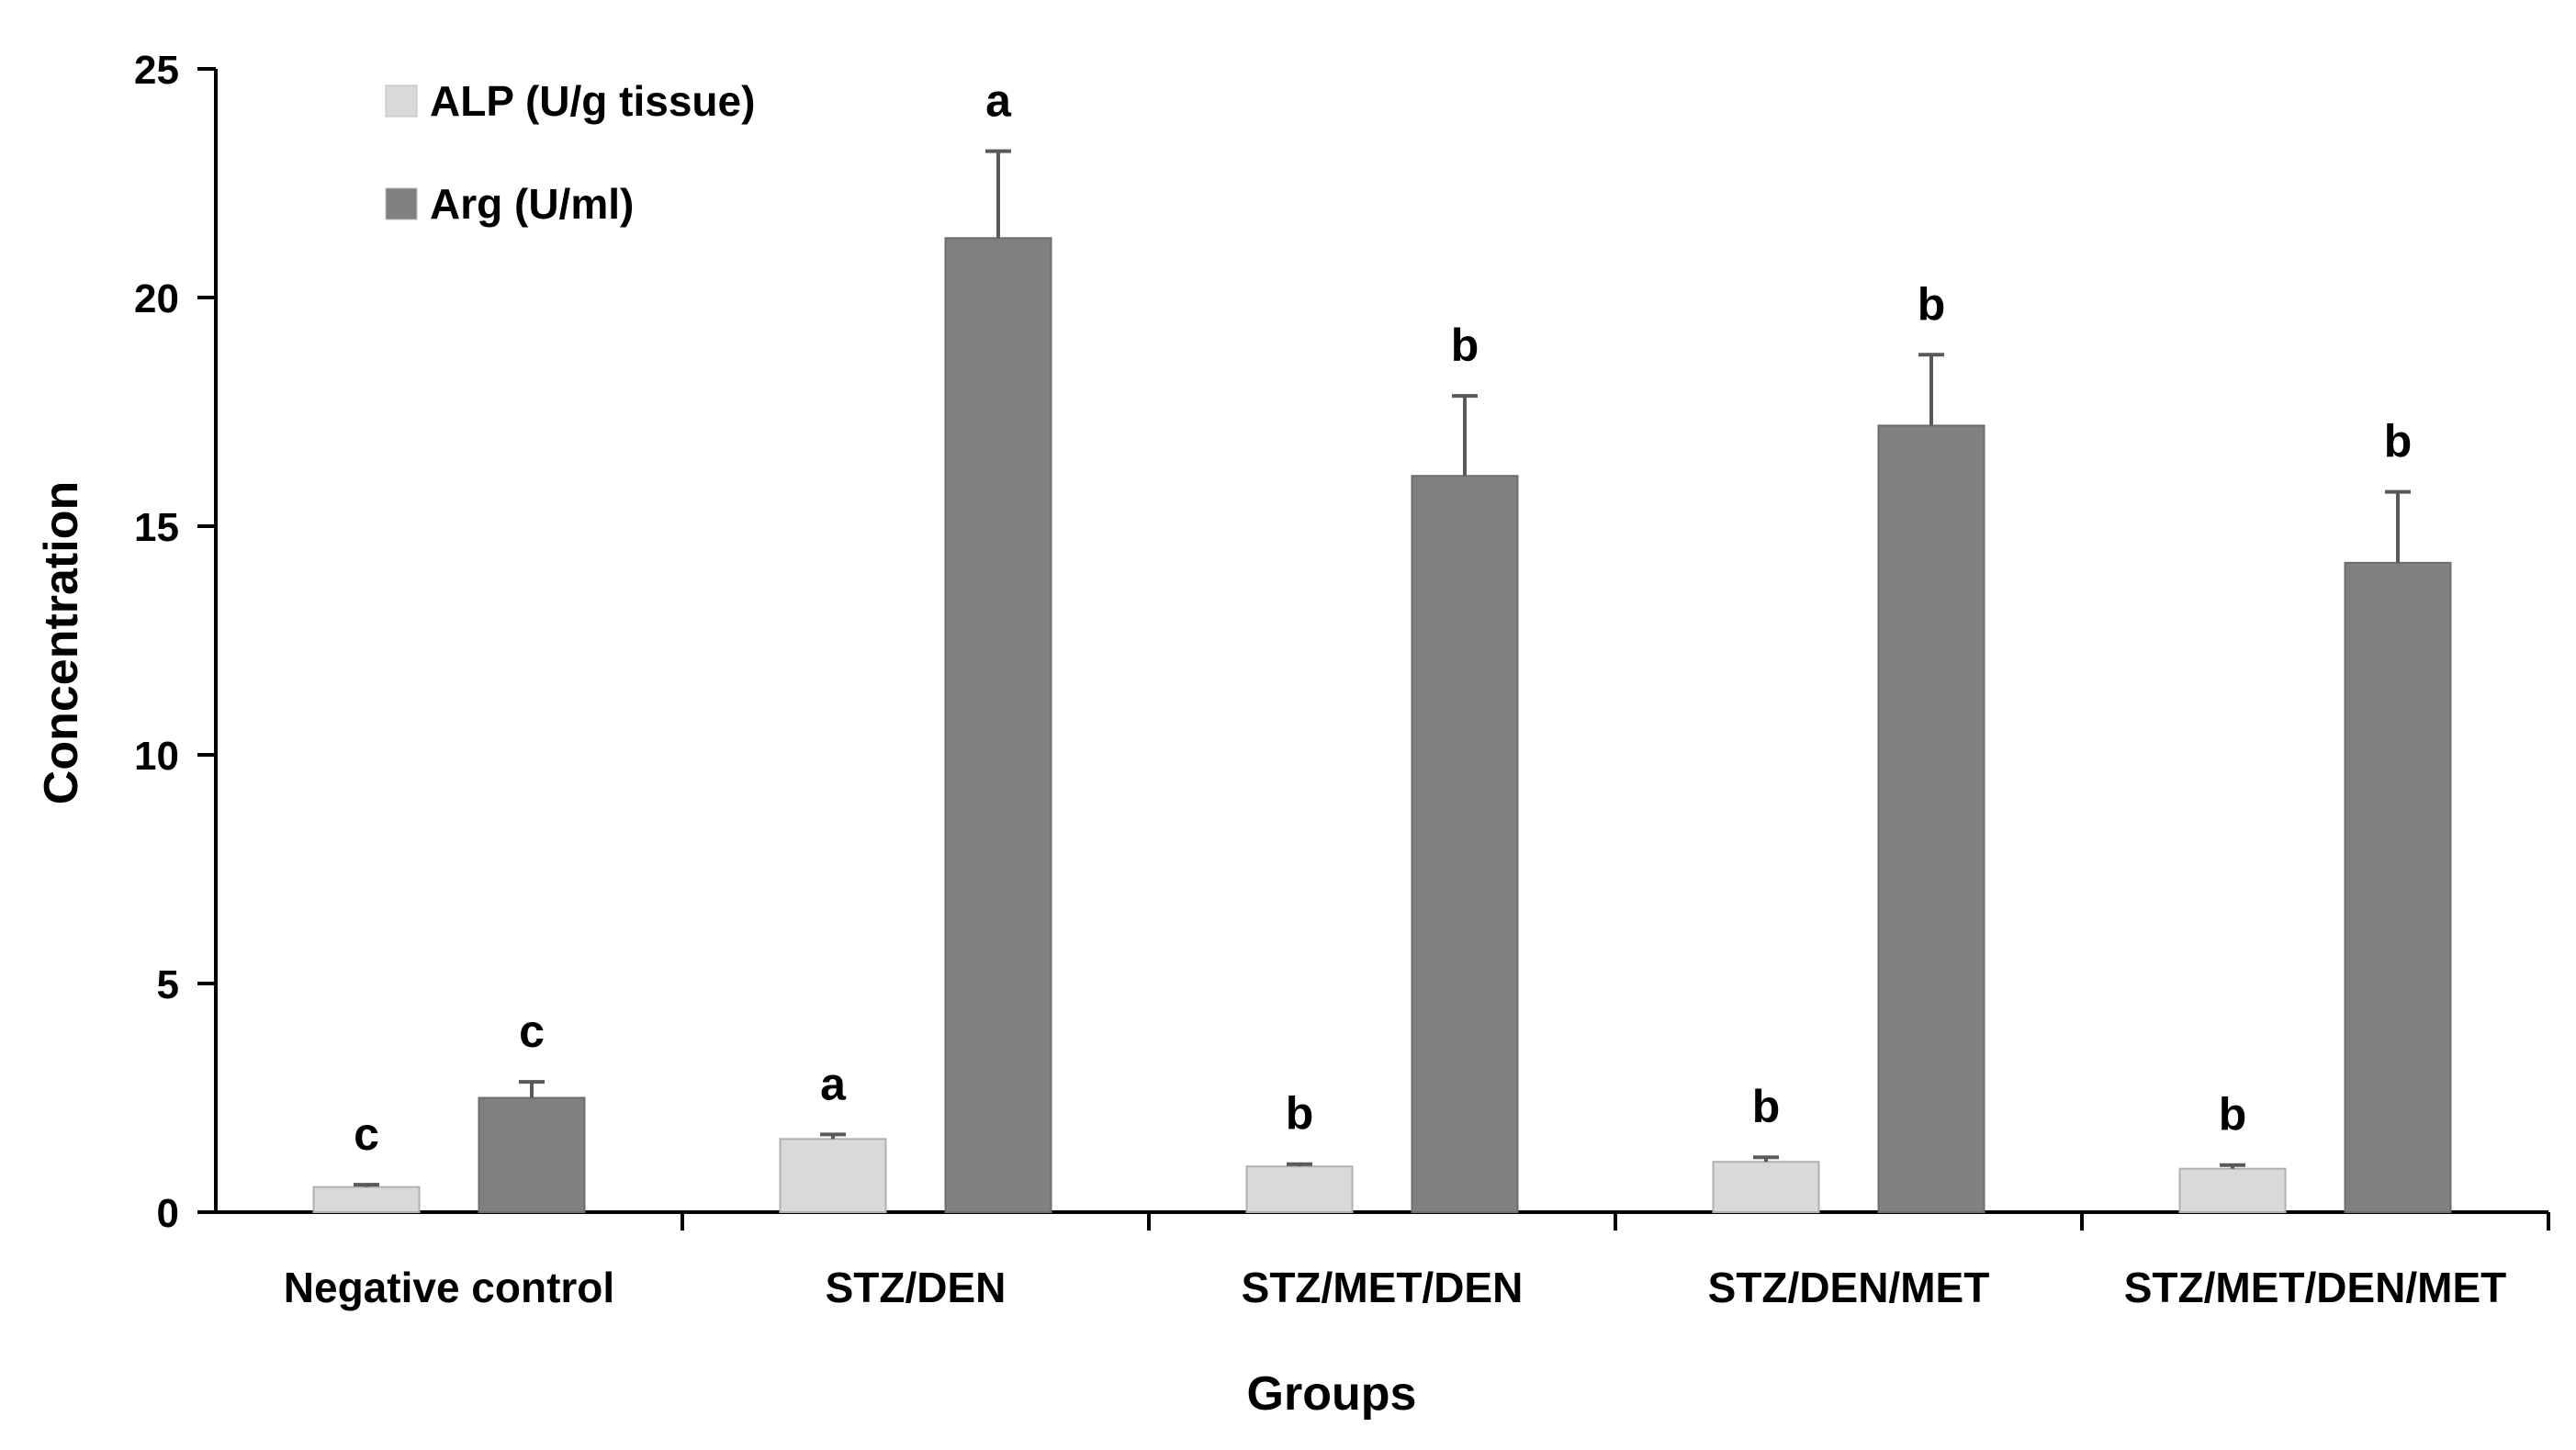 The width and height of the screenshot is (2576, 1450). I want to click on y-axis-title: Concentration, so click(61, 642).